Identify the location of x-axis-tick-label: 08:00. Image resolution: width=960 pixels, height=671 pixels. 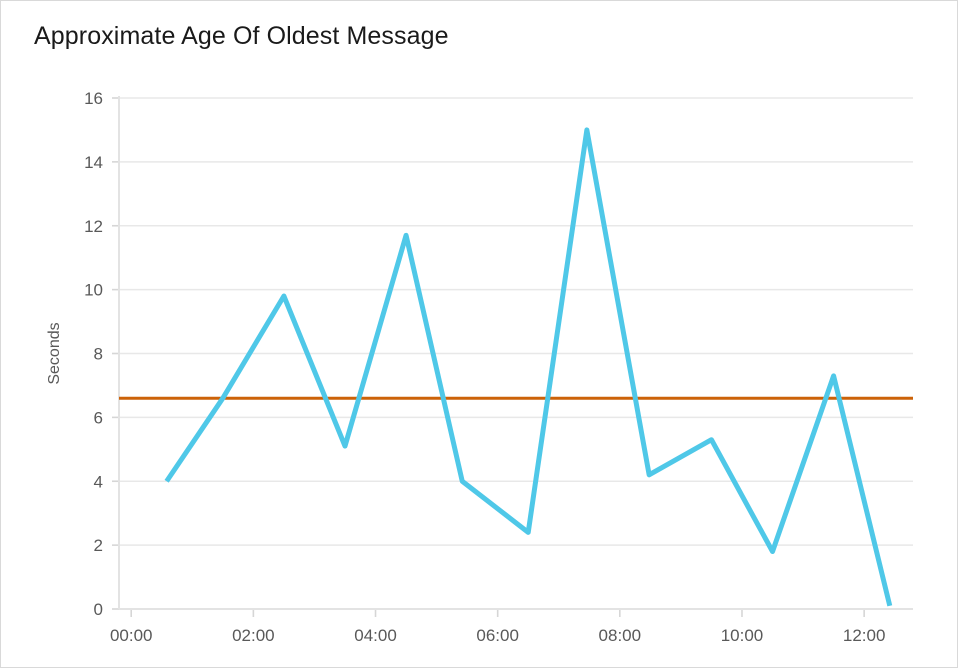
(620, 635).